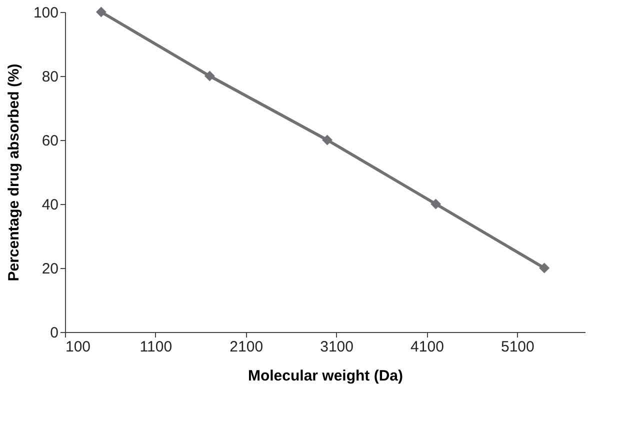  I want to click on y-tick-label: 60, so click(50, 141).